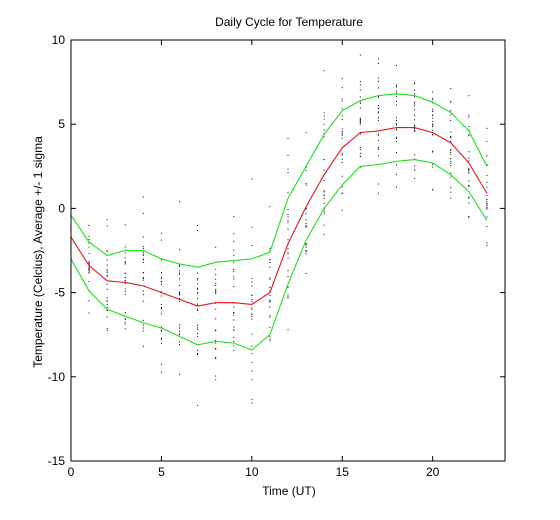 This screenshot has height=520, width=560. What do you see at coordinates (433, 472) in the screenshot?
I see `x-tick-label: 20` at bounding box center [433, 472].